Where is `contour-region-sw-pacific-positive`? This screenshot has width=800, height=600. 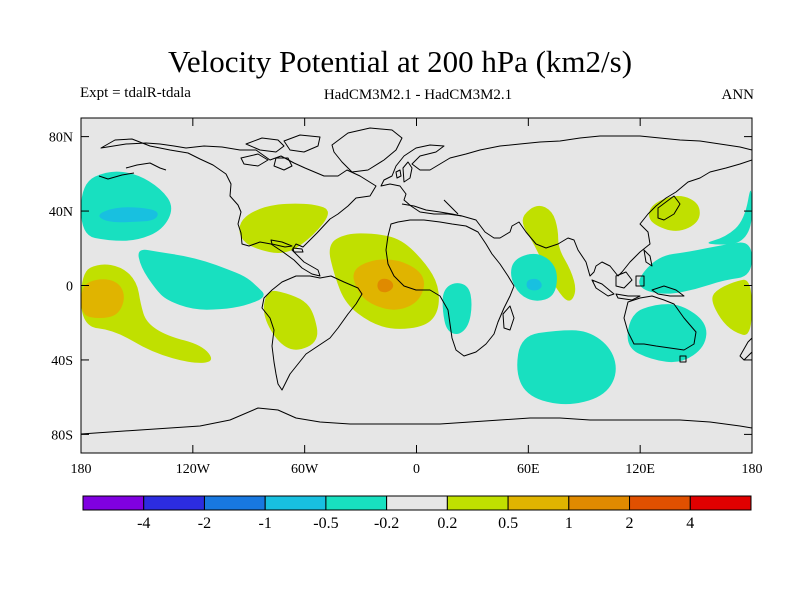
contour-region-sw-pacific-positive is located at coordinates (732, 307).